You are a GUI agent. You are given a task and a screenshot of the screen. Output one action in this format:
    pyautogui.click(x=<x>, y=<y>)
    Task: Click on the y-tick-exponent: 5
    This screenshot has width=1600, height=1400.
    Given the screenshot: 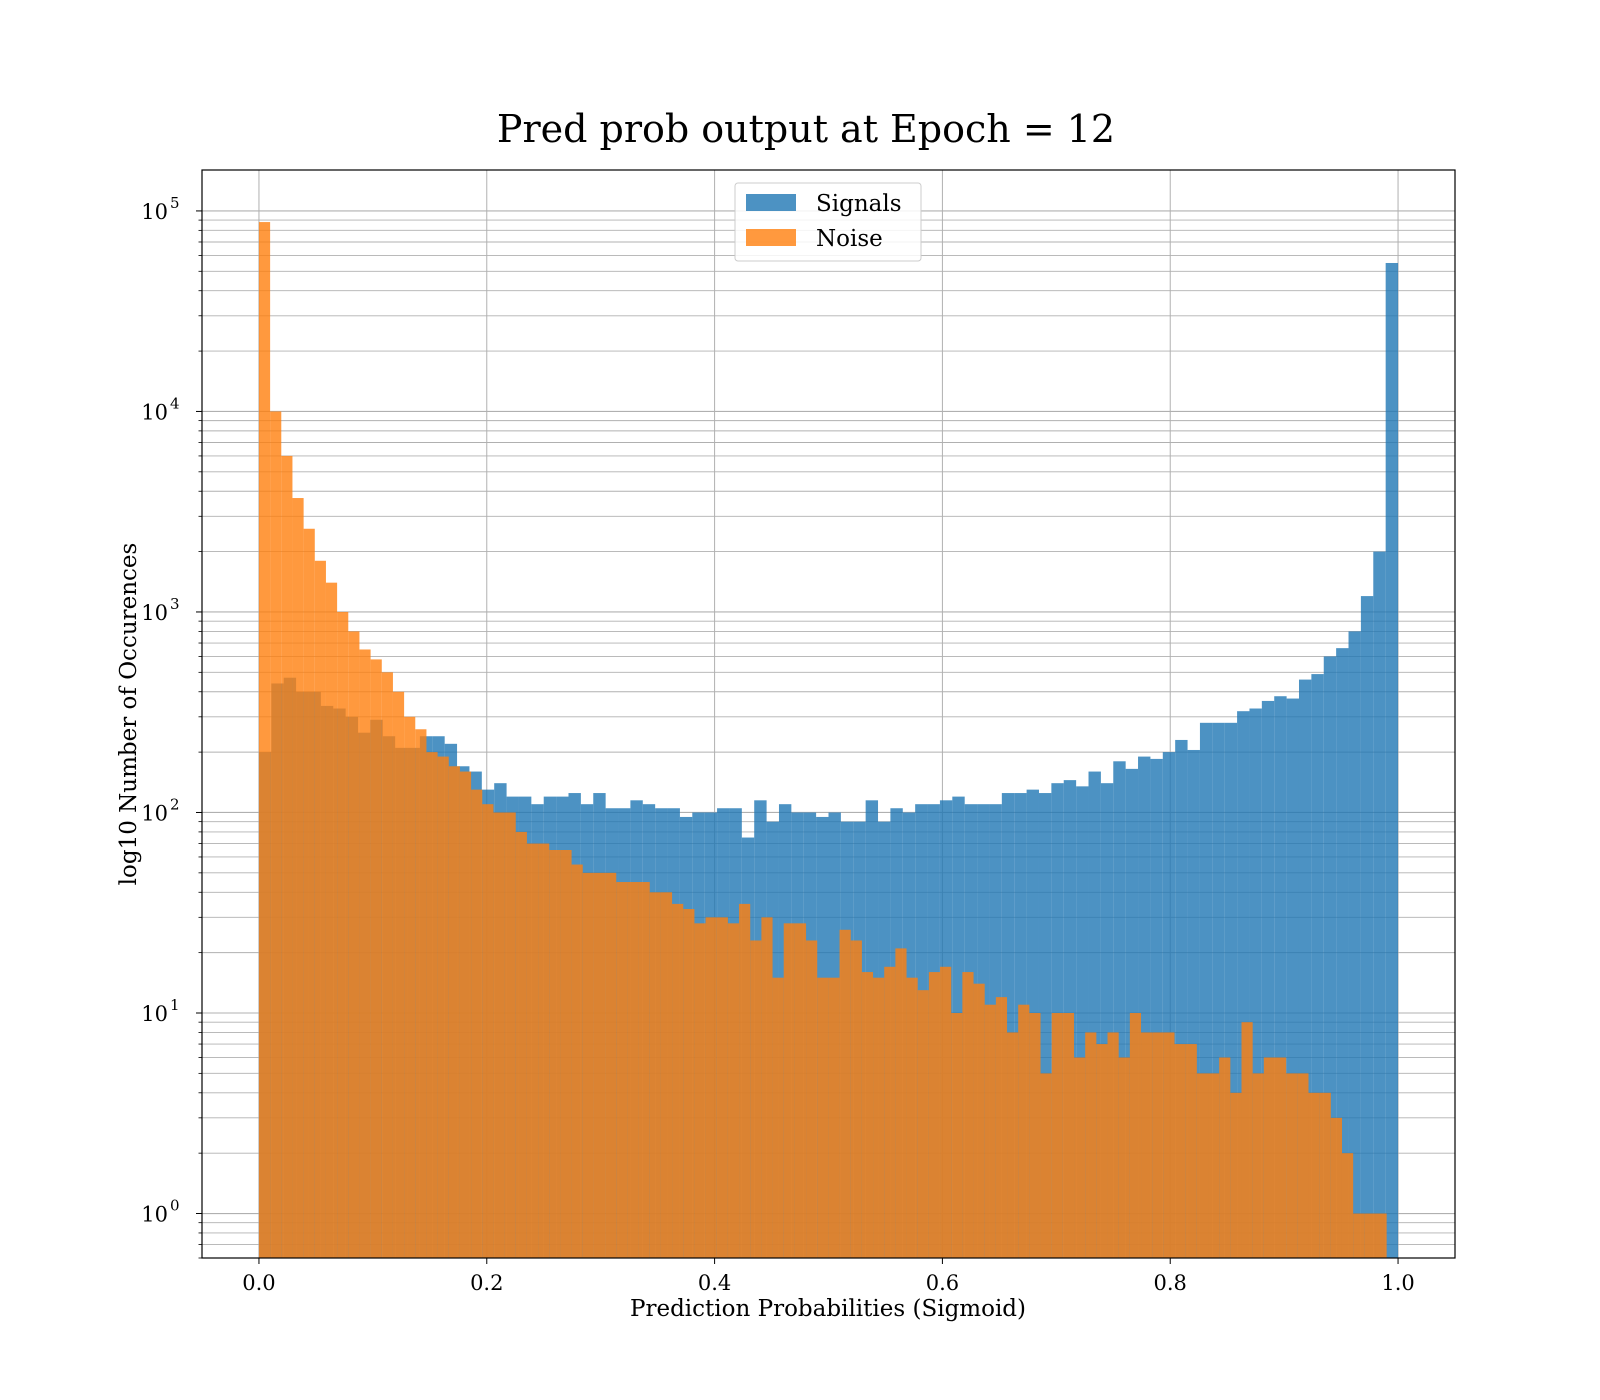 What is the action you would take?
    pyautogui.click(x=175, y=203)
    